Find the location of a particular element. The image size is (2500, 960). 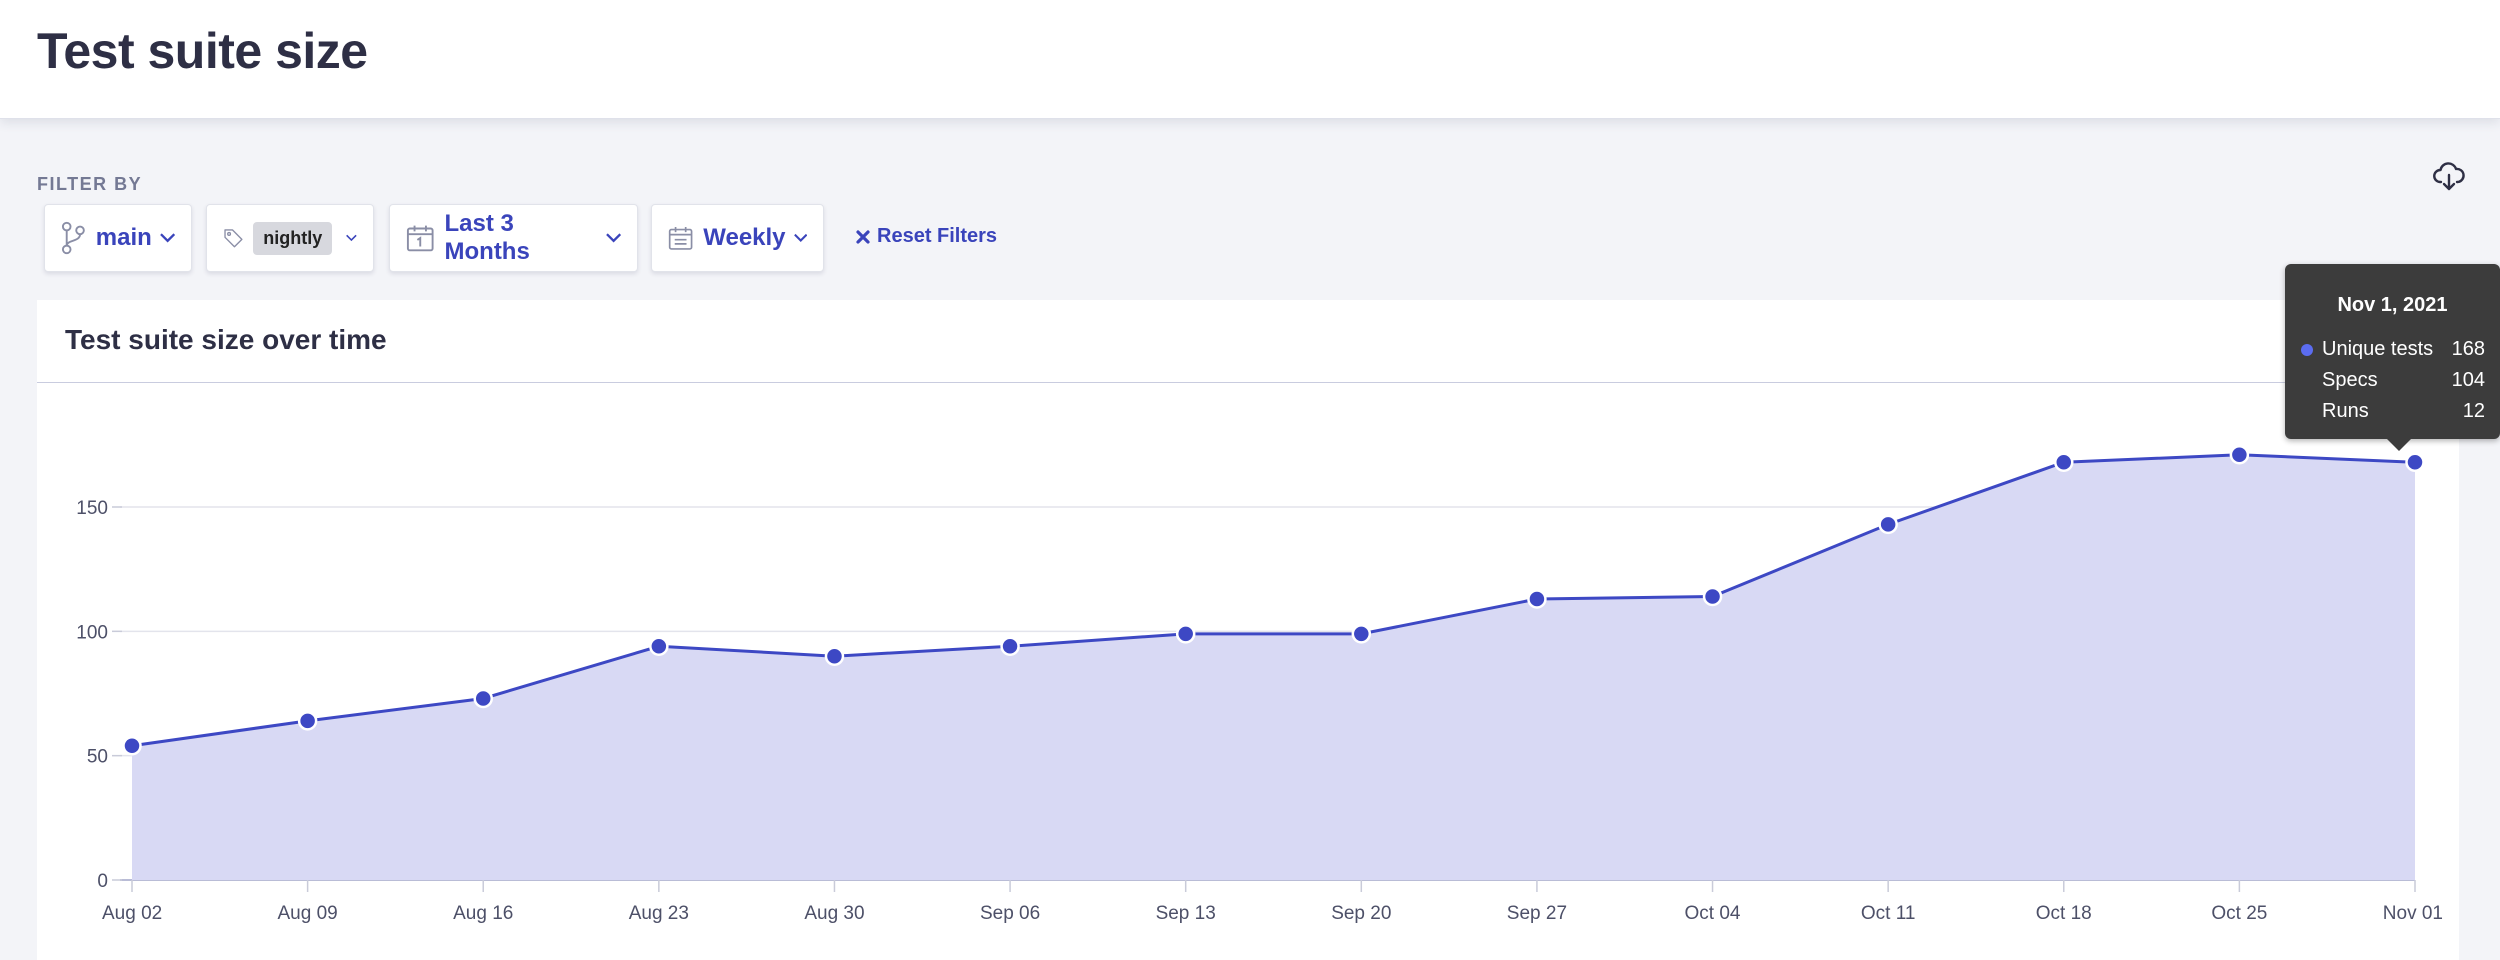

x-tick-label: Aug 02 is located at coordinates (132, 913).